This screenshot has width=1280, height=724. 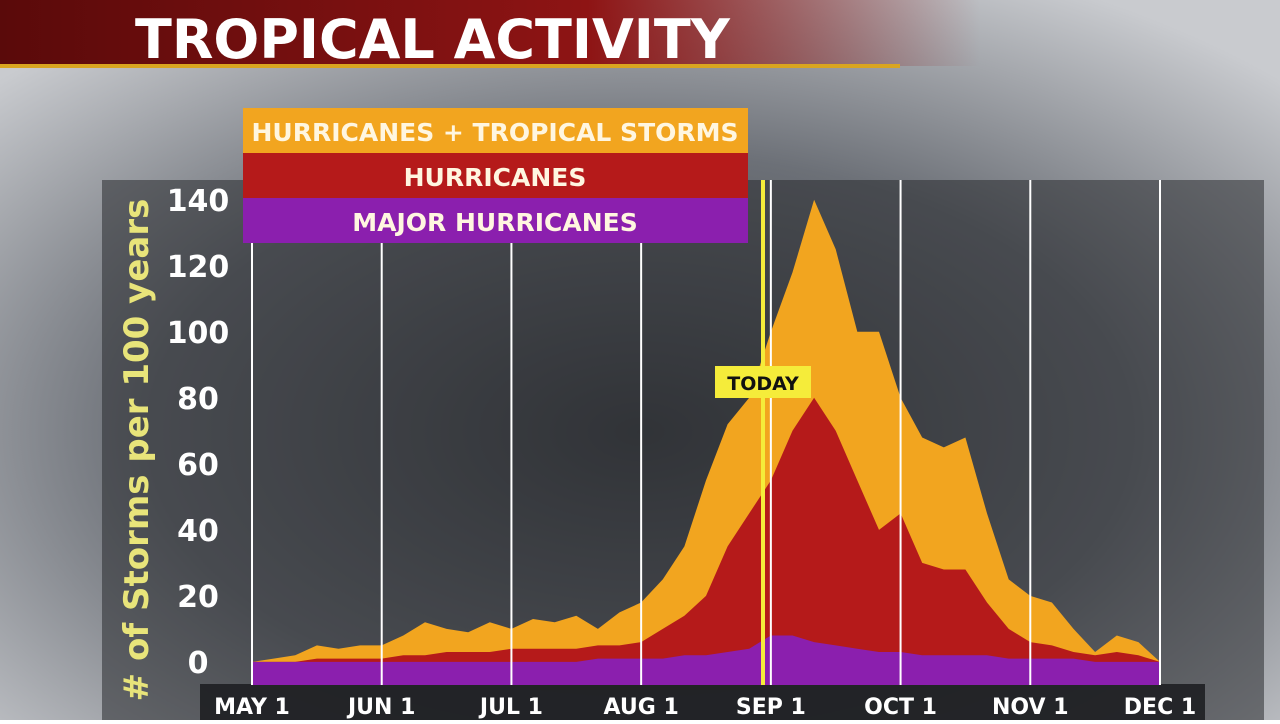 I want to click on title-bar, so click(x=490, y=33).